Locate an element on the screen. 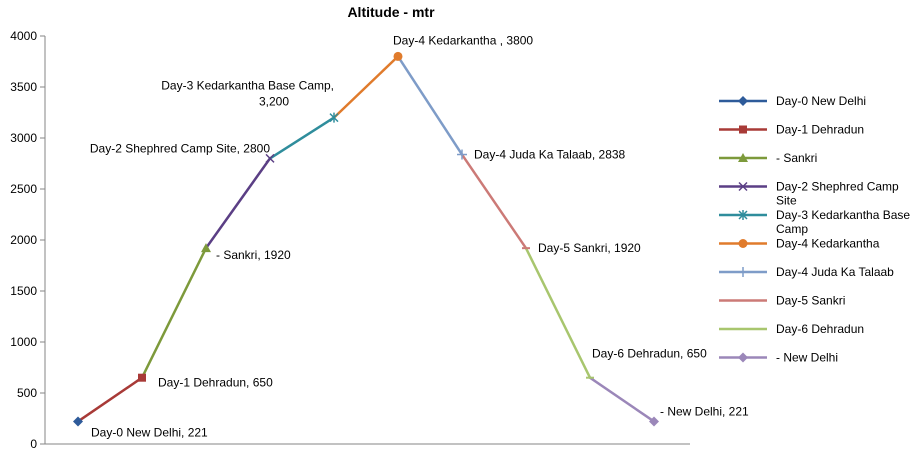 The height and width of the screenshot is (458, 917). chart-title: Altitude - mtr is located at coordinates (391, 12).